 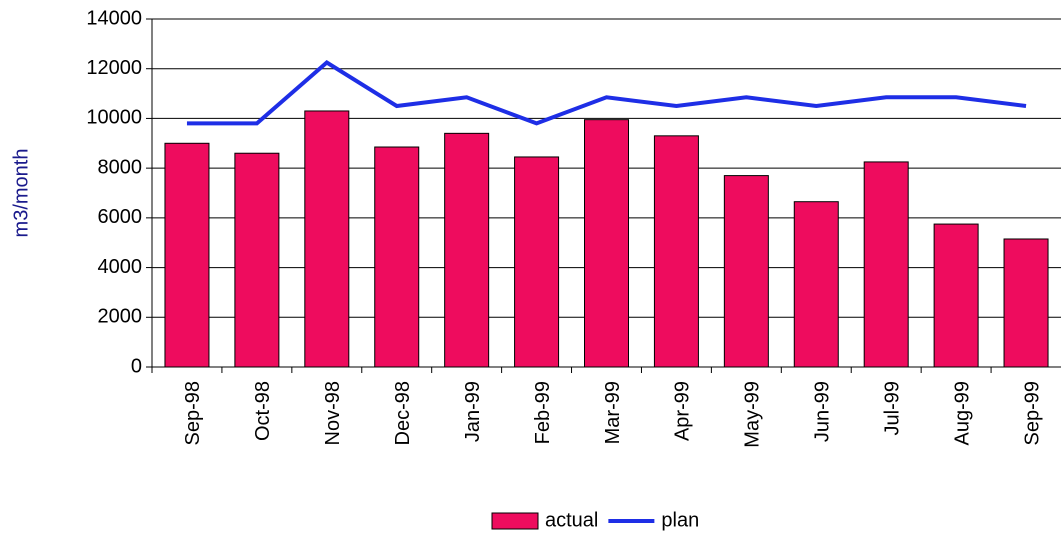 What do you see at coordinates (962, 413) in the screenshot?
I see `x-tick-label: Aug-99` at bounding box center [962, 413].